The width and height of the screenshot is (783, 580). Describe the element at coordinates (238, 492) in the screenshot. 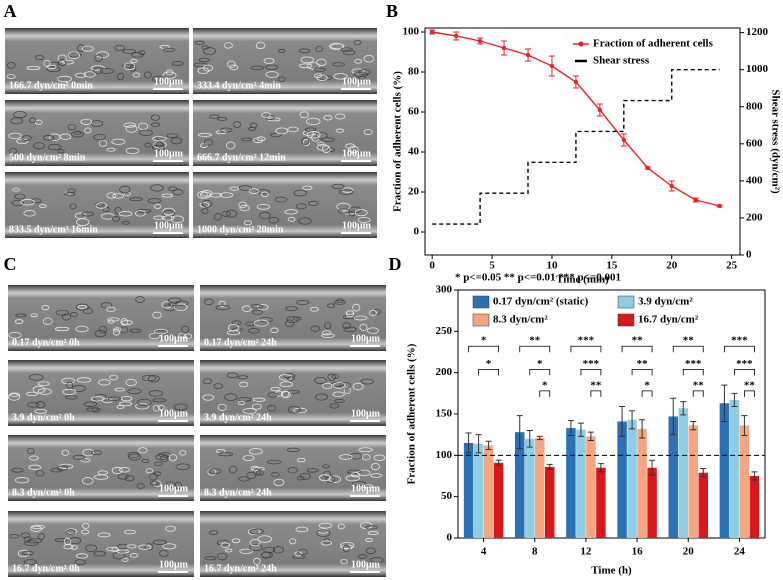

I see `image-caption: 8.3 dyn/cm² 24h` at that location.